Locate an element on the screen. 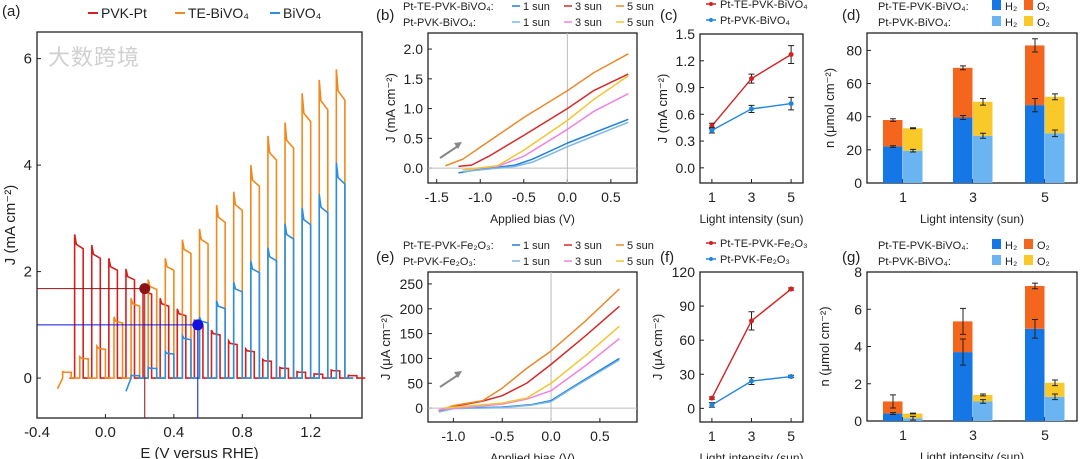 The image size is (1080, 459). legend-group-label: Pt-PVK-Fe₂O₃: is located at coordinates (439, 262).